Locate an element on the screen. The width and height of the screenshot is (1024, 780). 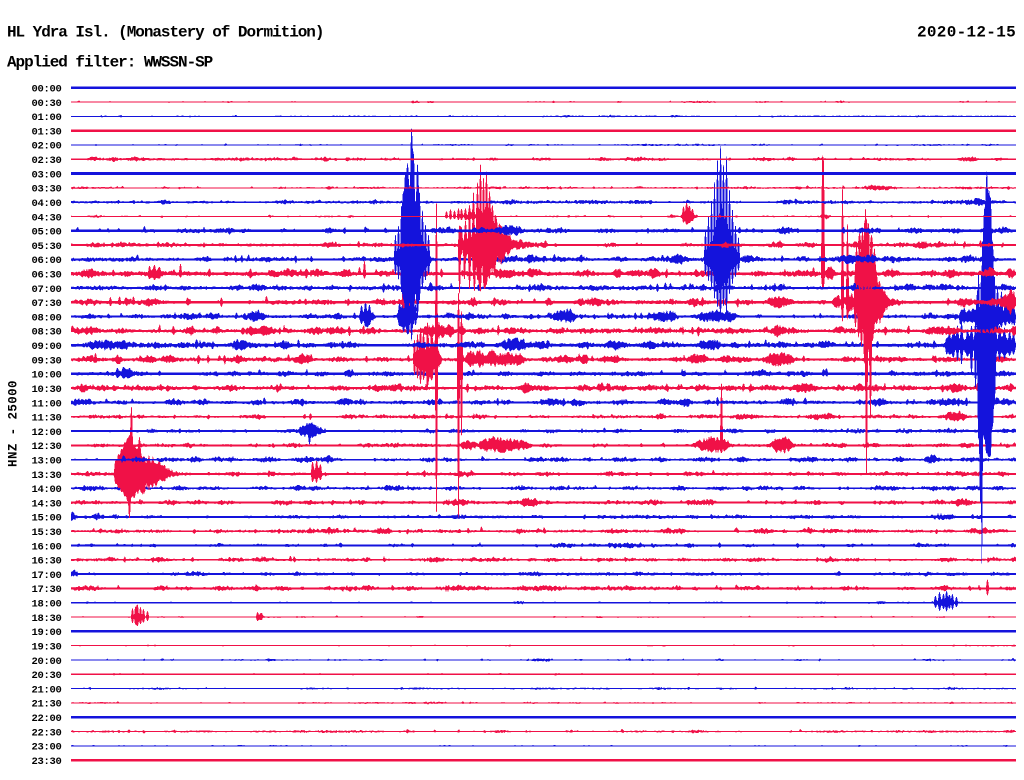
svg-text: 07:30 is located at coordinates (46, 304).